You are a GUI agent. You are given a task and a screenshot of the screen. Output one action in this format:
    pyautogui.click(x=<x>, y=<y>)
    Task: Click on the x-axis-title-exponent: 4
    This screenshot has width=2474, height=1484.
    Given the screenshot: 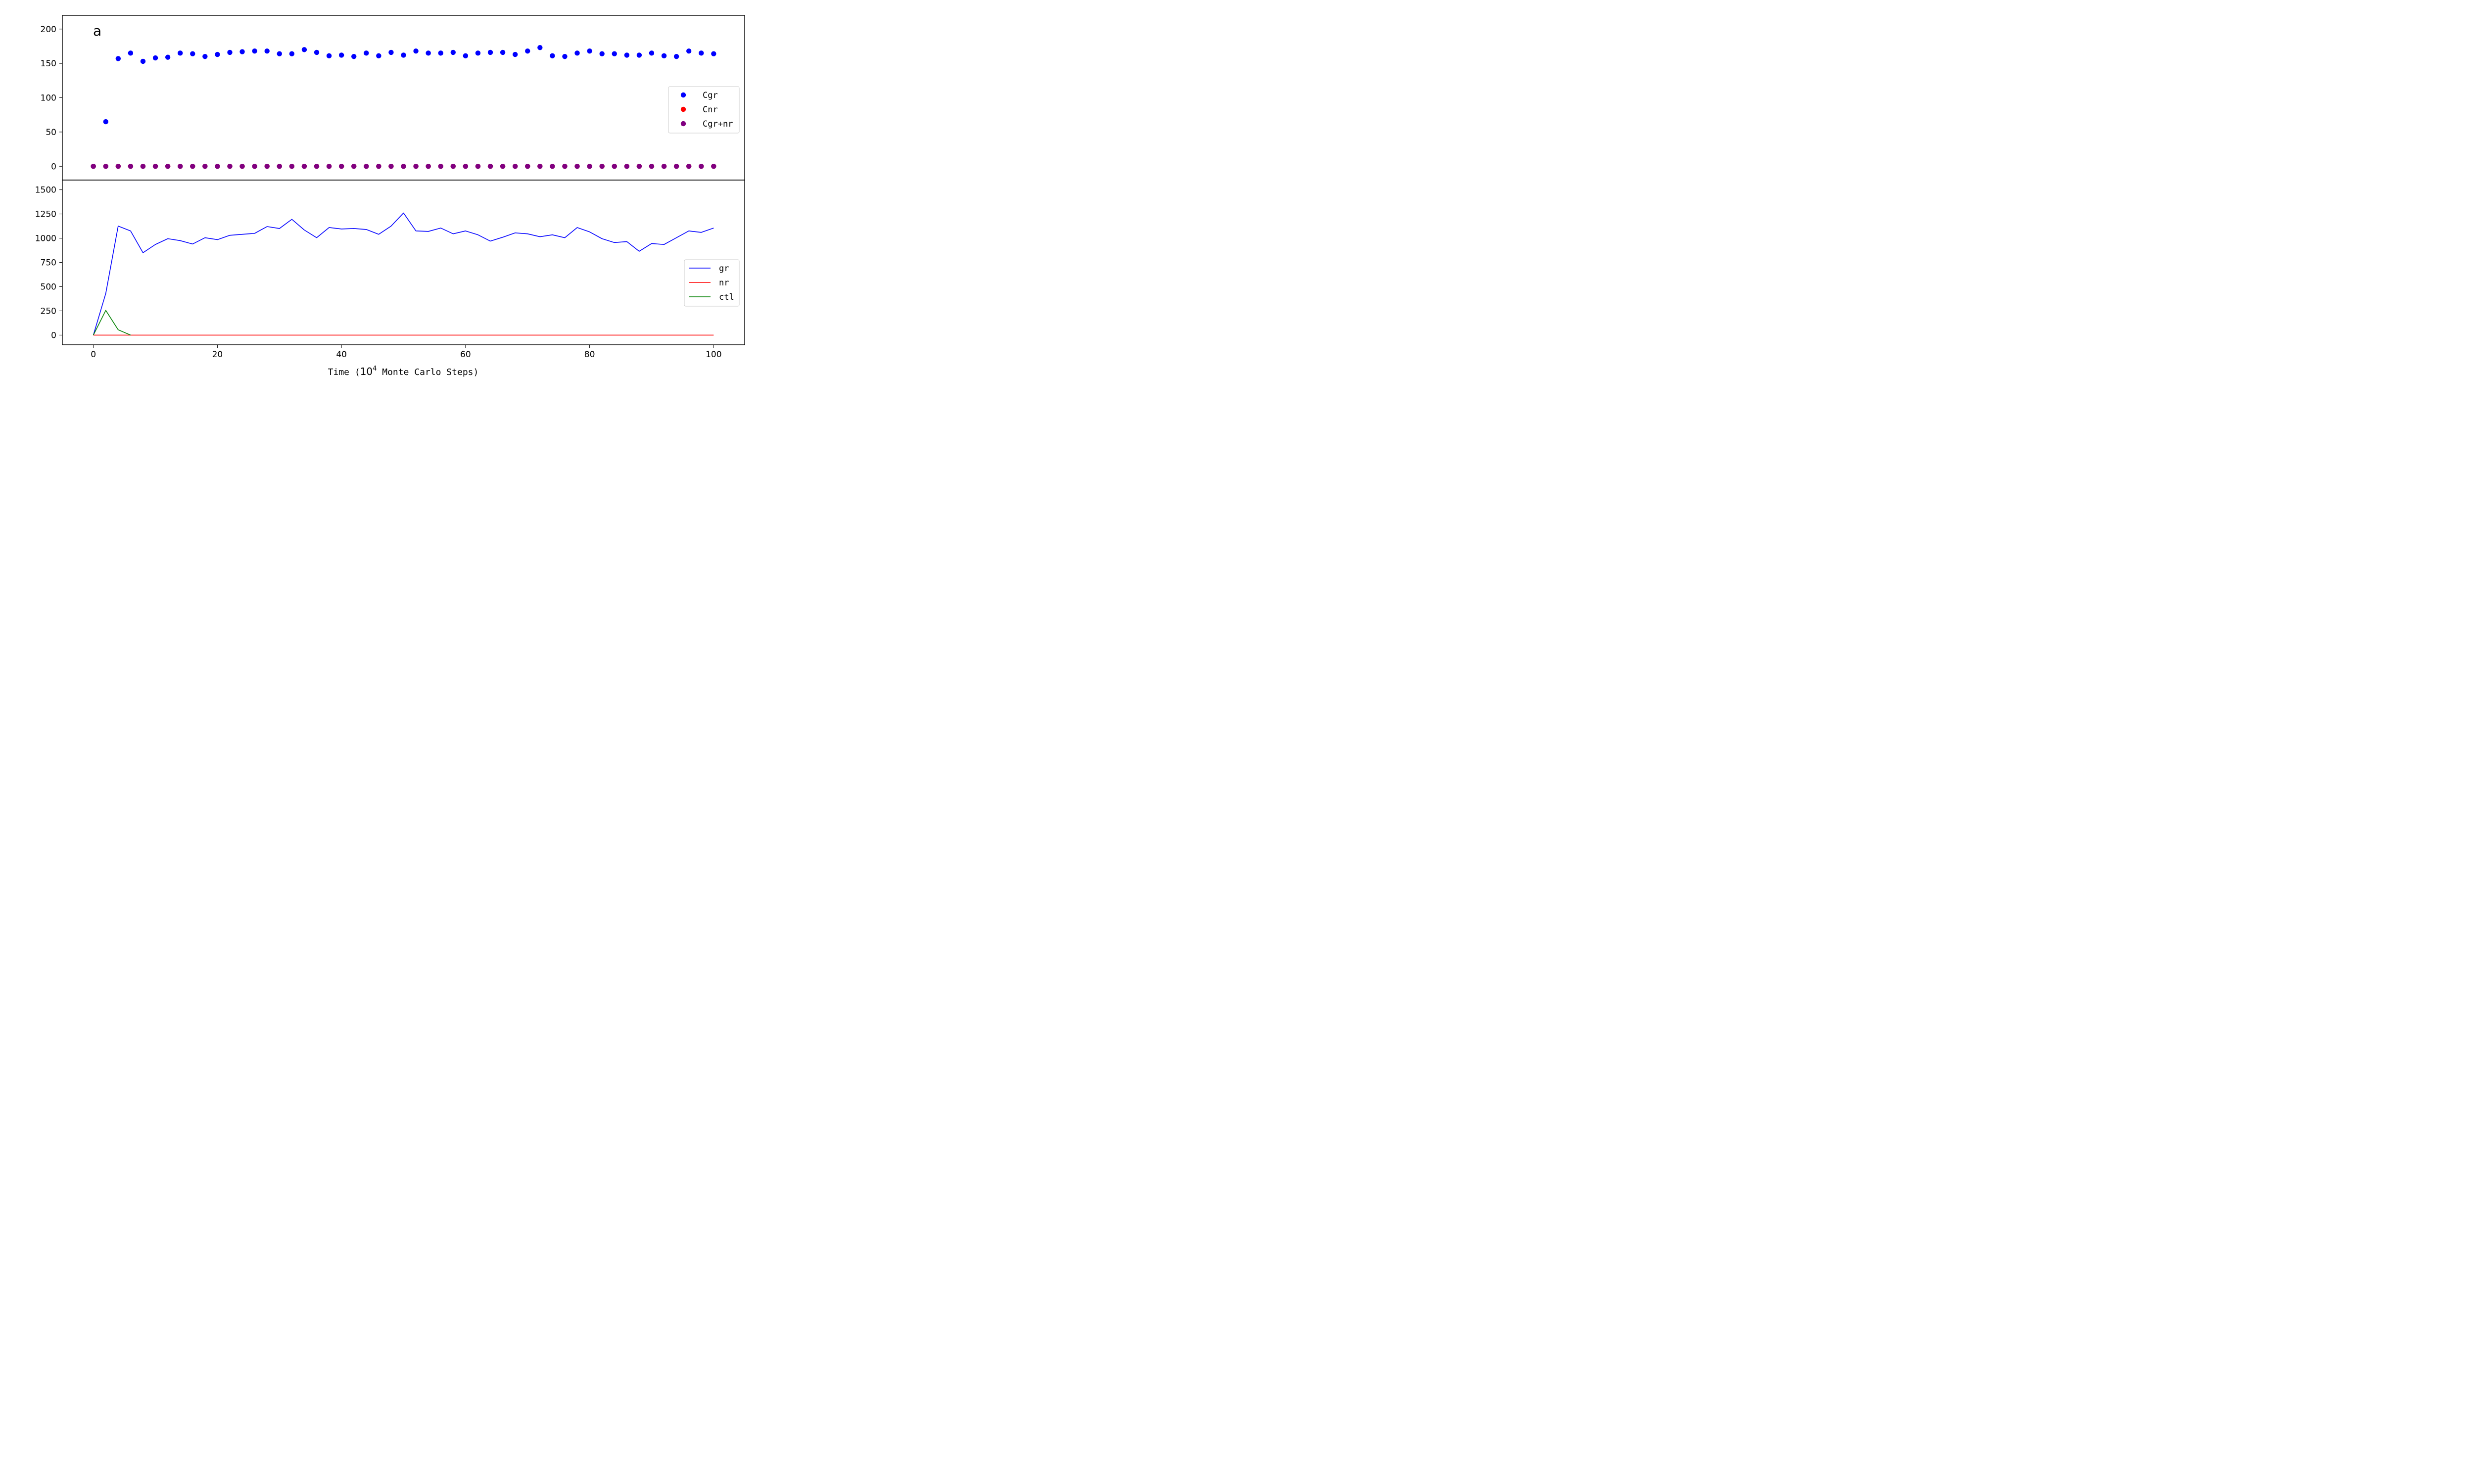 What is the action you would take?
    pyautogui.click(x=375, y=368)
    